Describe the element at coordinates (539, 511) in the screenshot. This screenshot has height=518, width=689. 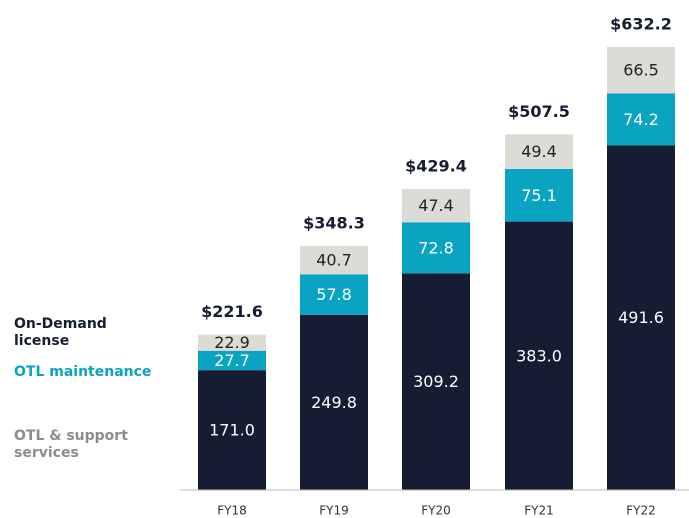
I see `x-tick-label: FY21` at that location.